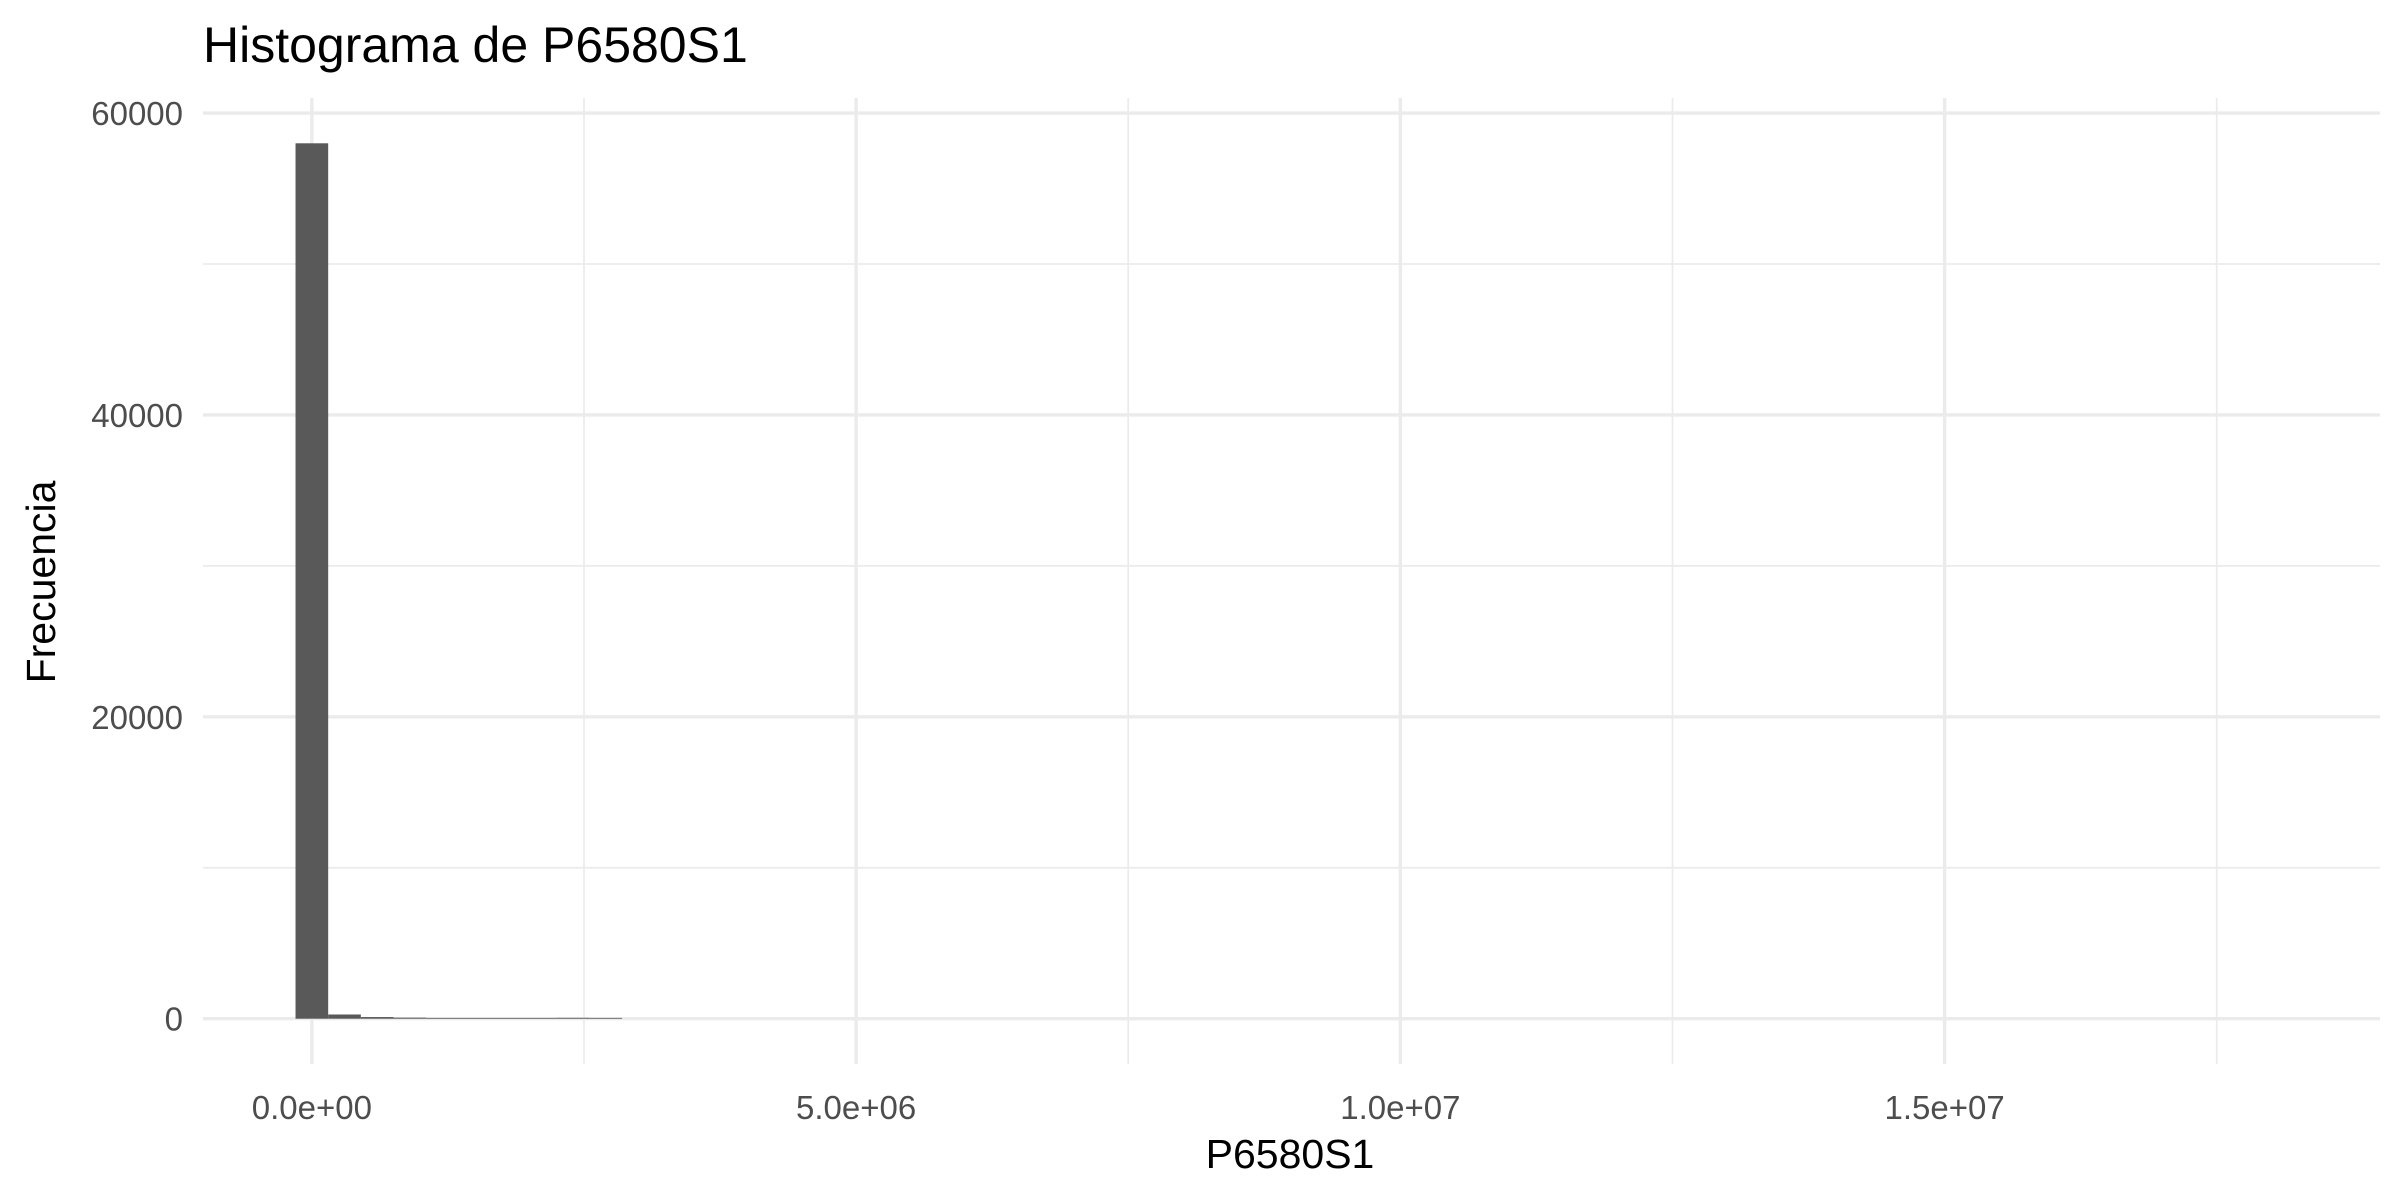 The image size is (2400, 1200). What do you see at coordinates (137, 566) in the screenshot?
I see `y-tick-labels: 0 20000 40000 60000` at bounding box center [137, 566].